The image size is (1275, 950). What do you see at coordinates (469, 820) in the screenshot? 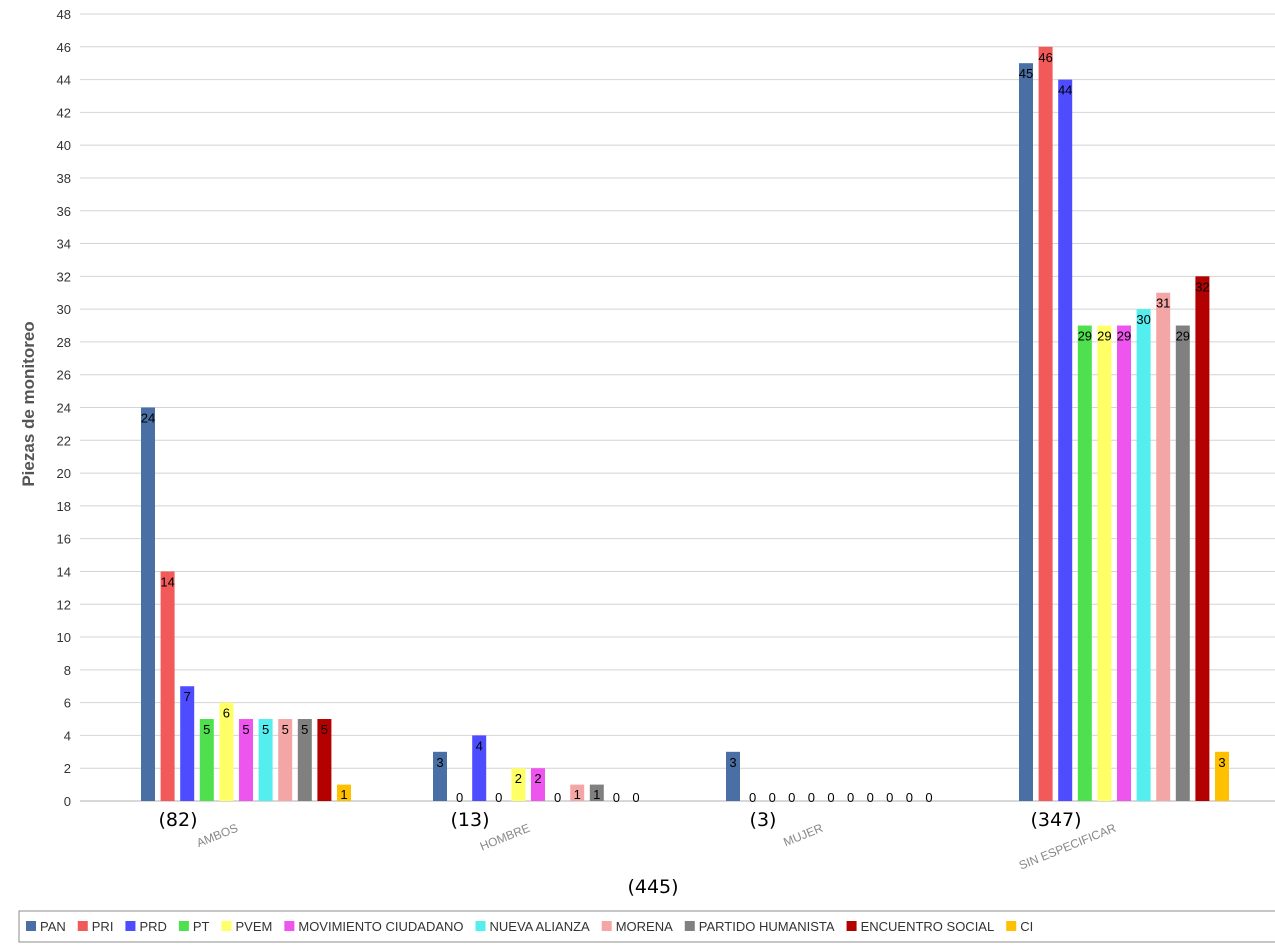
I see `category-total-label: (13)` at bounding box center [469, 820].